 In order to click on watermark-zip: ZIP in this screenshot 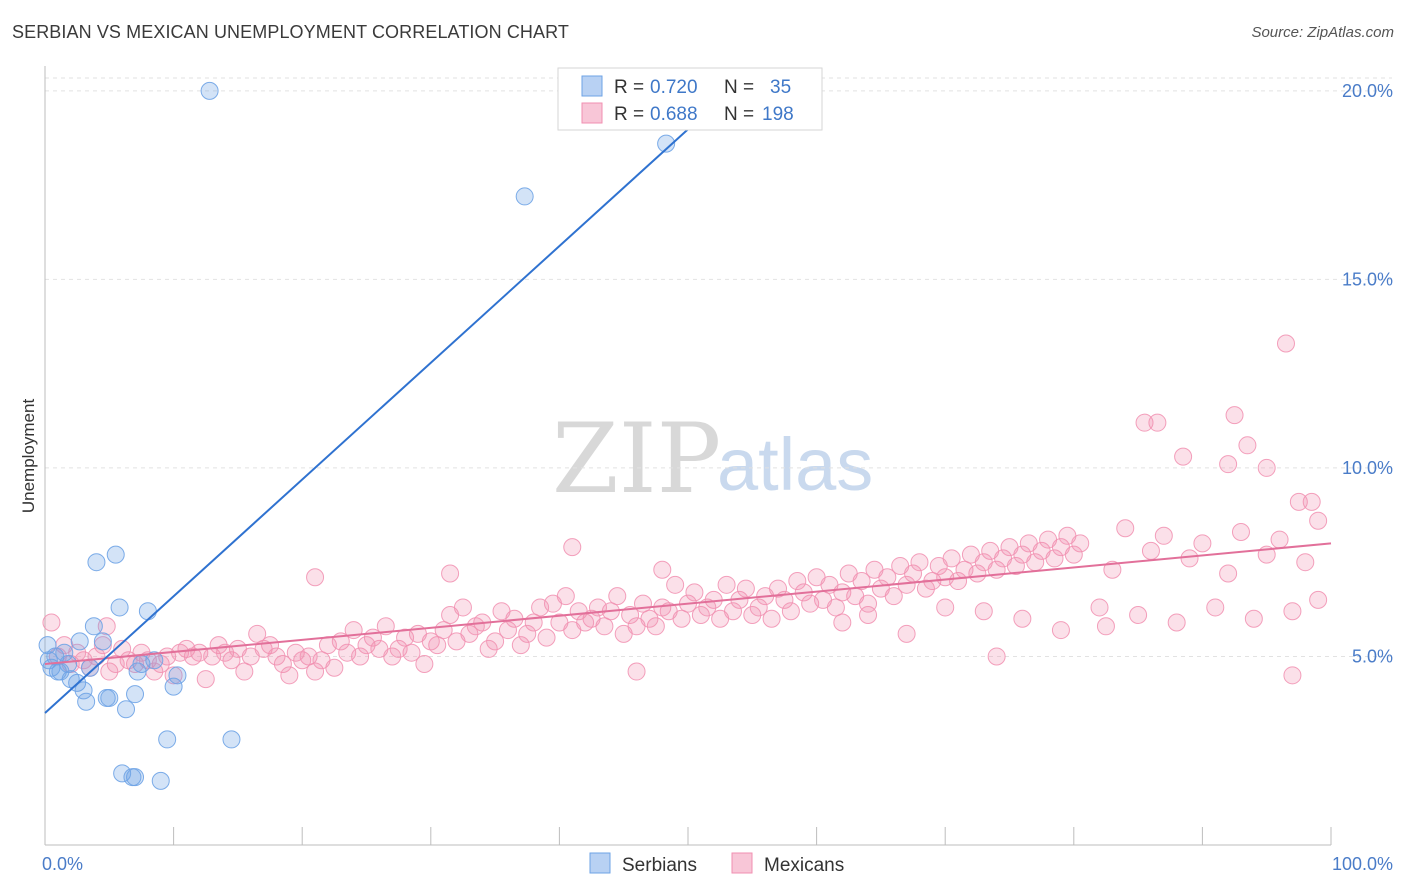, I will do `click(636, 459)`.